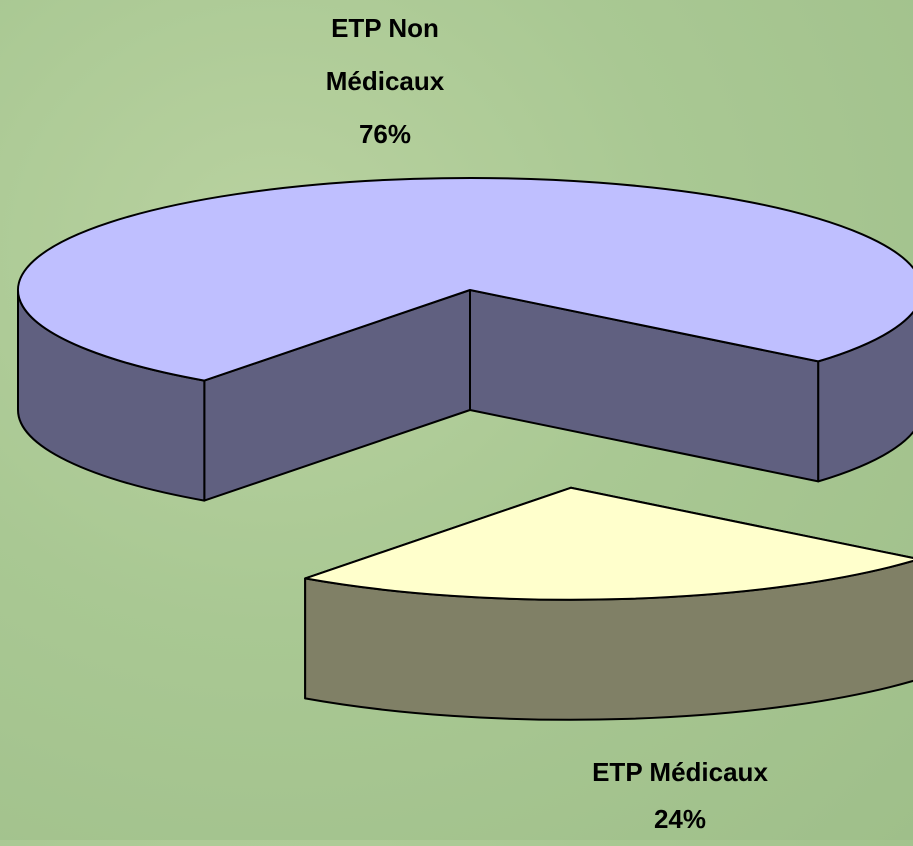  I want to click on slice-label: ETP Médicaux, so click(680, 772).